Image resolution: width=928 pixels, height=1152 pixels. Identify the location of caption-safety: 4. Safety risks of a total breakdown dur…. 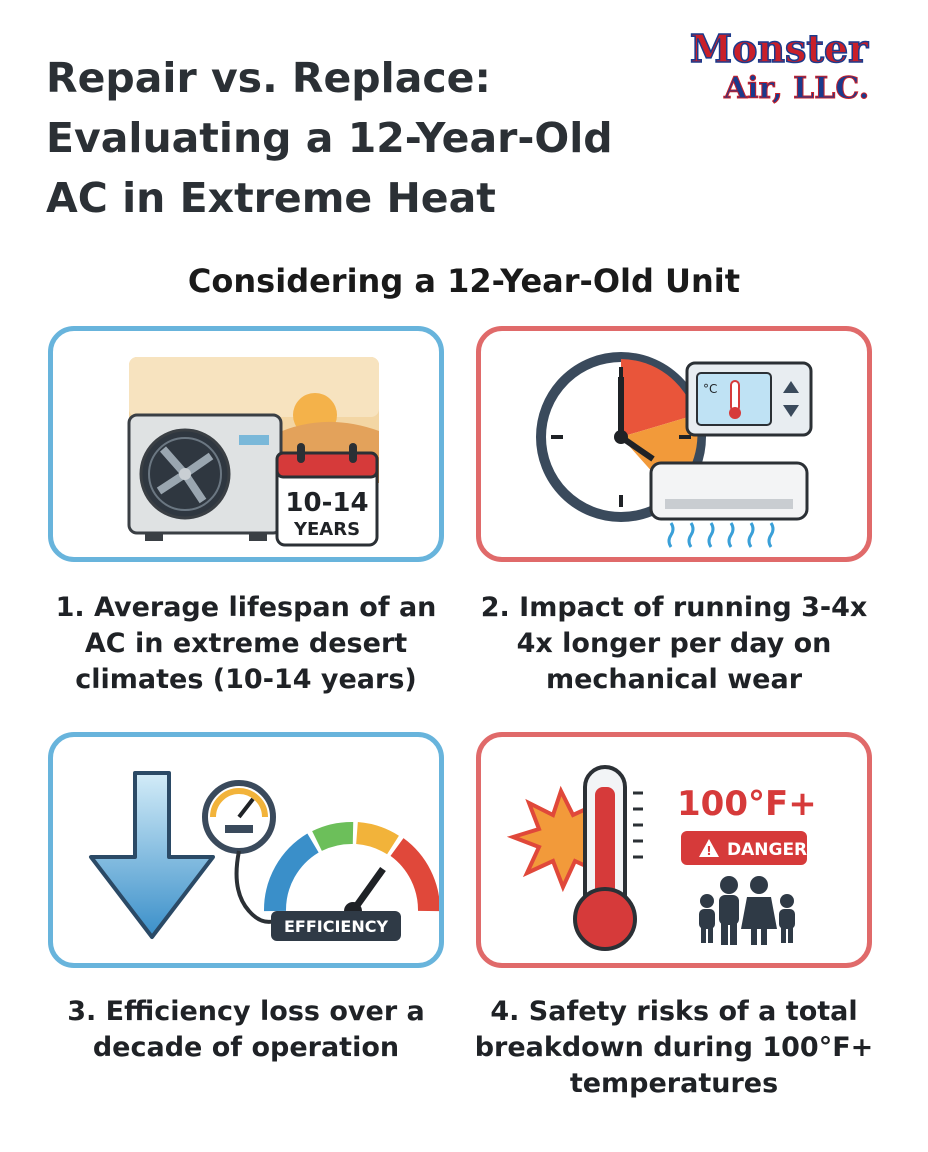
(674, 1048).